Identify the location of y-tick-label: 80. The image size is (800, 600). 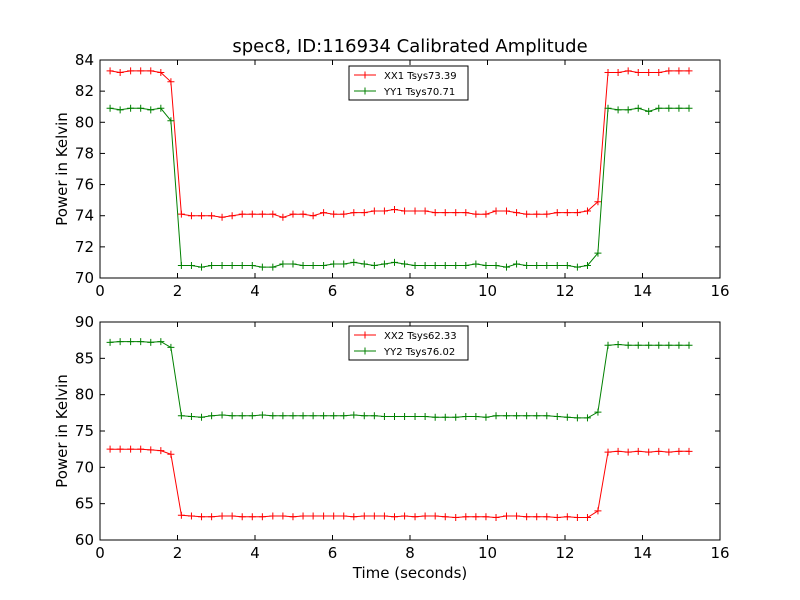
(84, 395).